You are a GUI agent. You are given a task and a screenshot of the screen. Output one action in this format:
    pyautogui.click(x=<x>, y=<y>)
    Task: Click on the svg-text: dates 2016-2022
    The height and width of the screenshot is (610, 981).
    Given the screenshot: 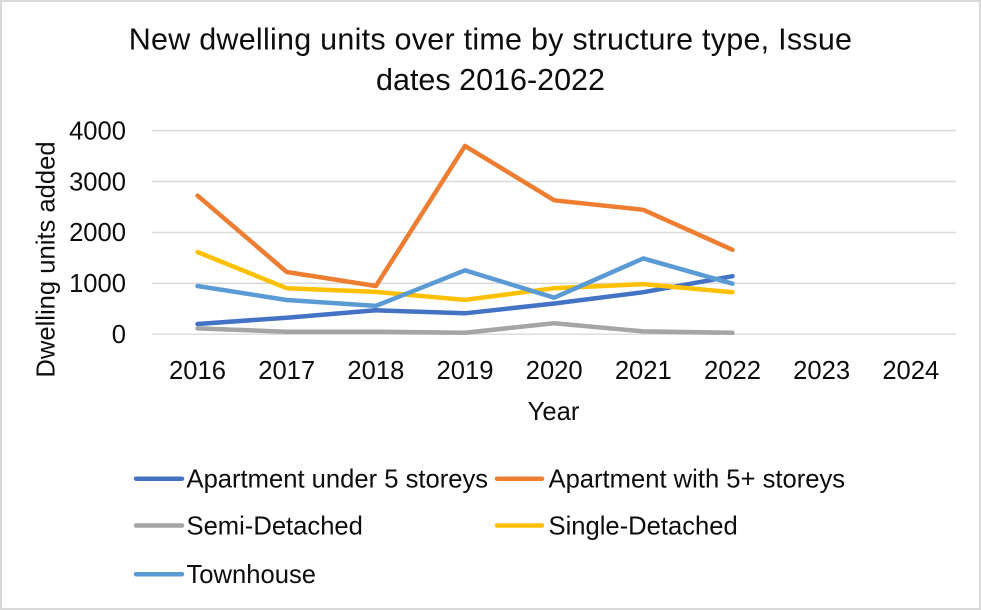 What is the action you would take?
    pyautogui.click(x=490, y=80)
    